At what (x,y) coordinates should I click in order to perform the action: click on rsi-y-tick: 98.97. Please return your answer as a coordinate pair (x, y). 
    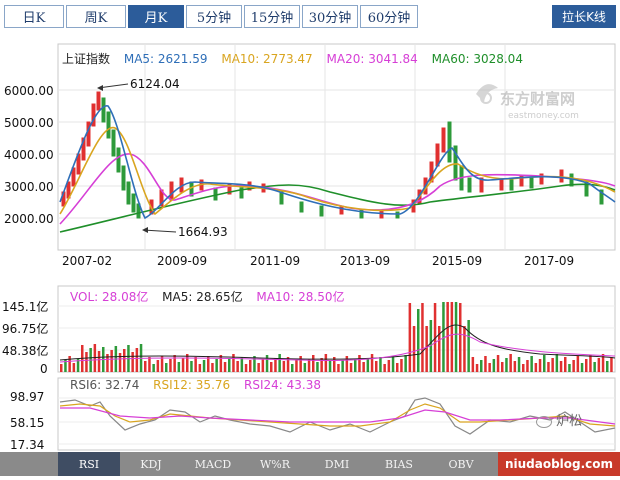
    Looking at the image, I should click on (27, 397).